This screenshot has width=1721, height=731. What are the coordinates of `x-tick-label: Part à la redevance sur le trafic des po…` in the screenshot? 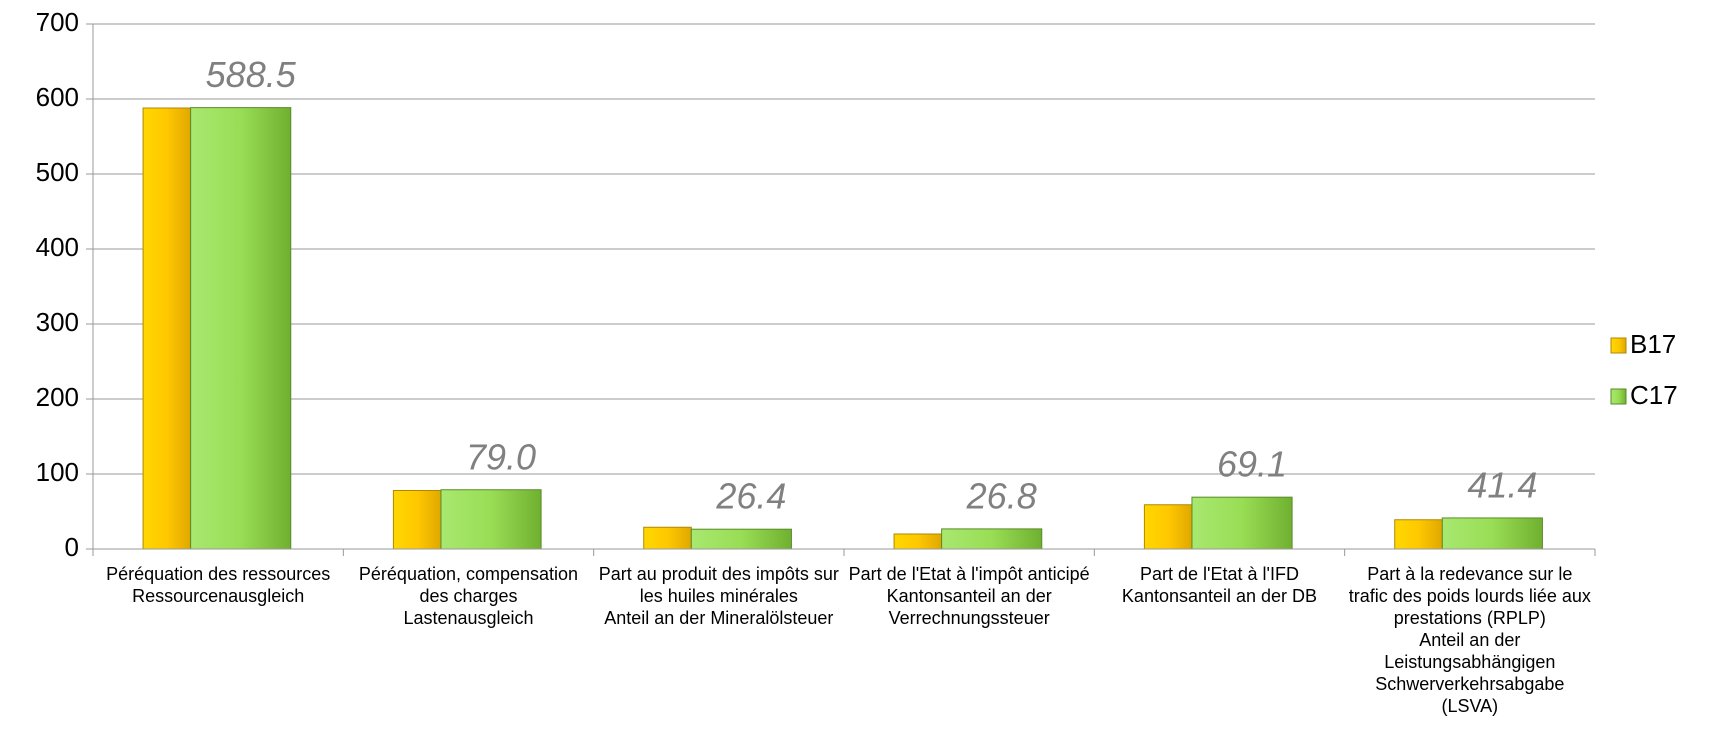 It's located at (1469, 640).